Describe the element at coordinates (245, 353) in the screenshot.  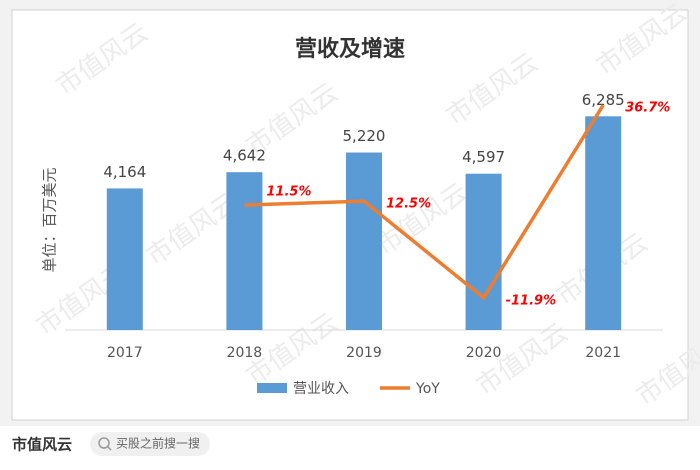
I see `x-tick-label: 2018` at that location.